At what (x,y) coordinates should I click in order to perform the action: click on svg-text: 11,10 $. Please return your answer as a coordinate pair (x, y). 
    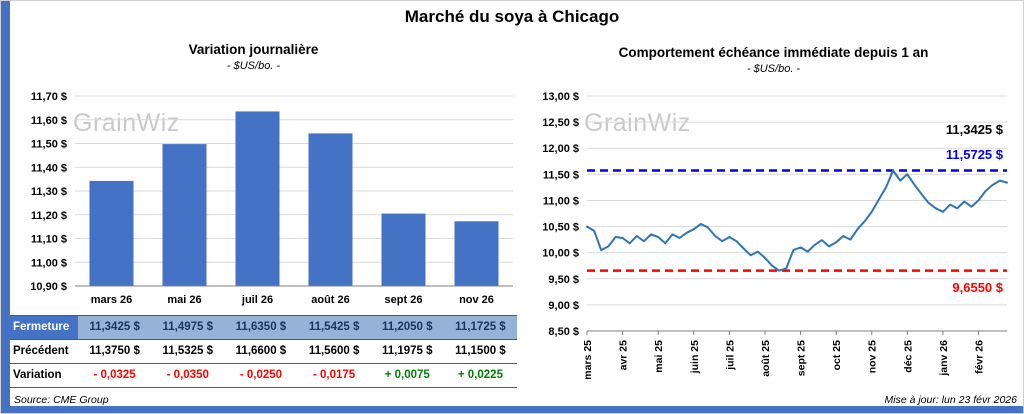
    Looking at the image, I should click on (49, 240).